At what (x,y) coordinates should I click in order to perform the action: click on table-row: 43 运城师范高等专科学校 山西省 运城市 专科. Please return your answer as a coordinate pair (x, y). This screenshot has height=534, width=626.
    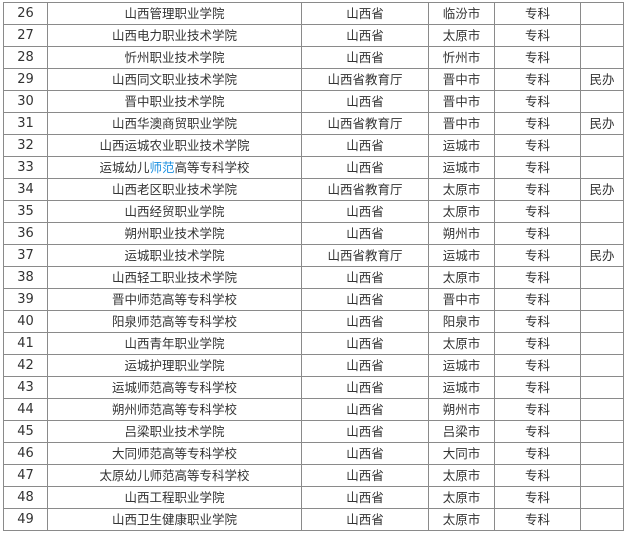
    Looking at the image, I should click on (313, 387).